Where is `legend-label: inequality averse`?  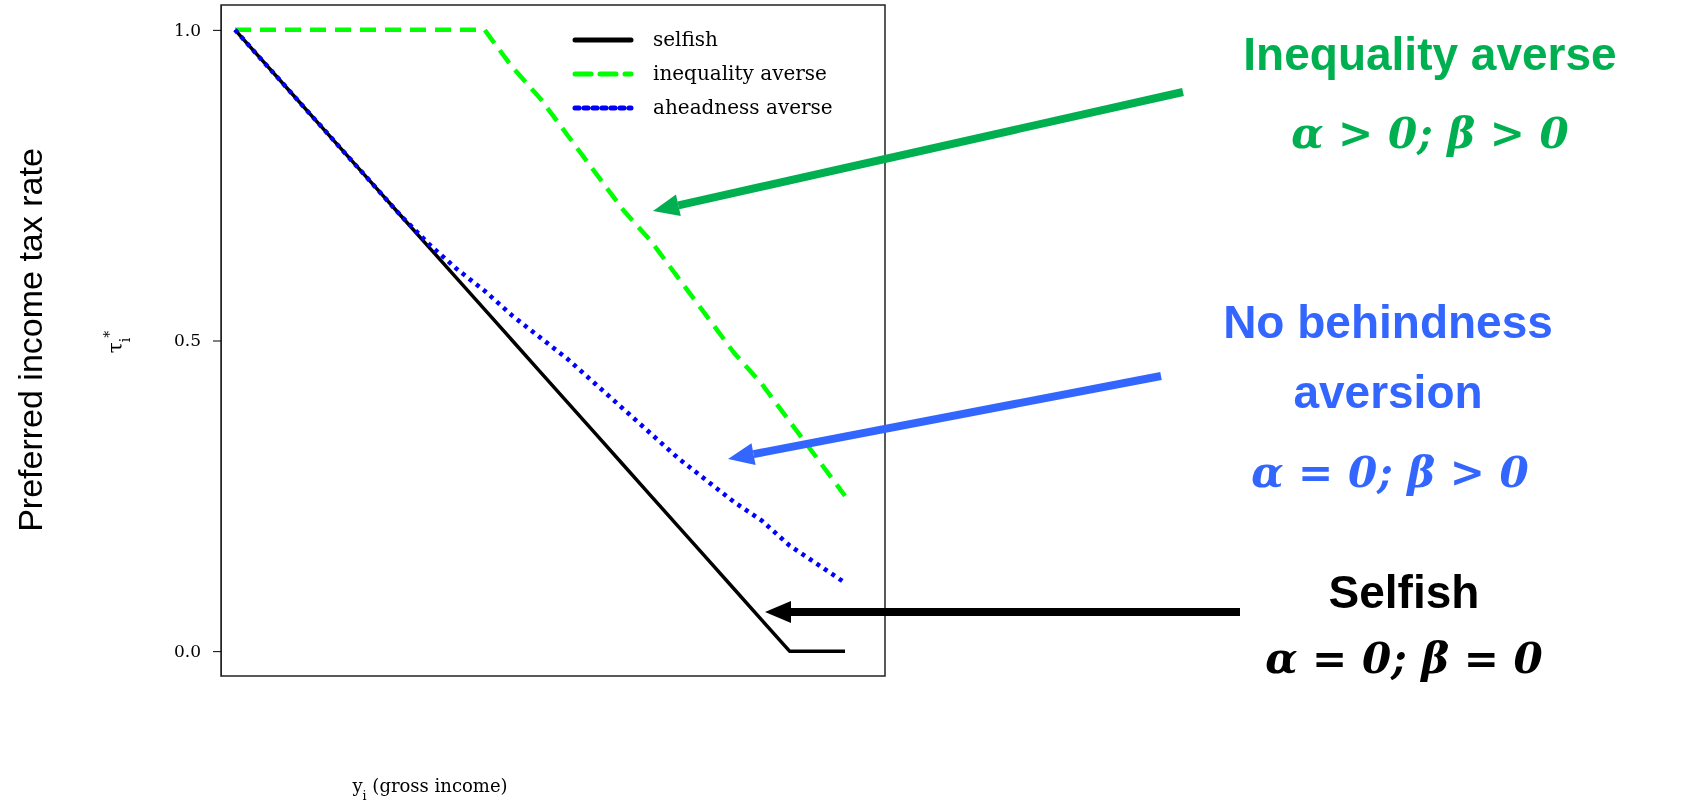 legend-label: inequality averse is located at coordinates (740, 73).